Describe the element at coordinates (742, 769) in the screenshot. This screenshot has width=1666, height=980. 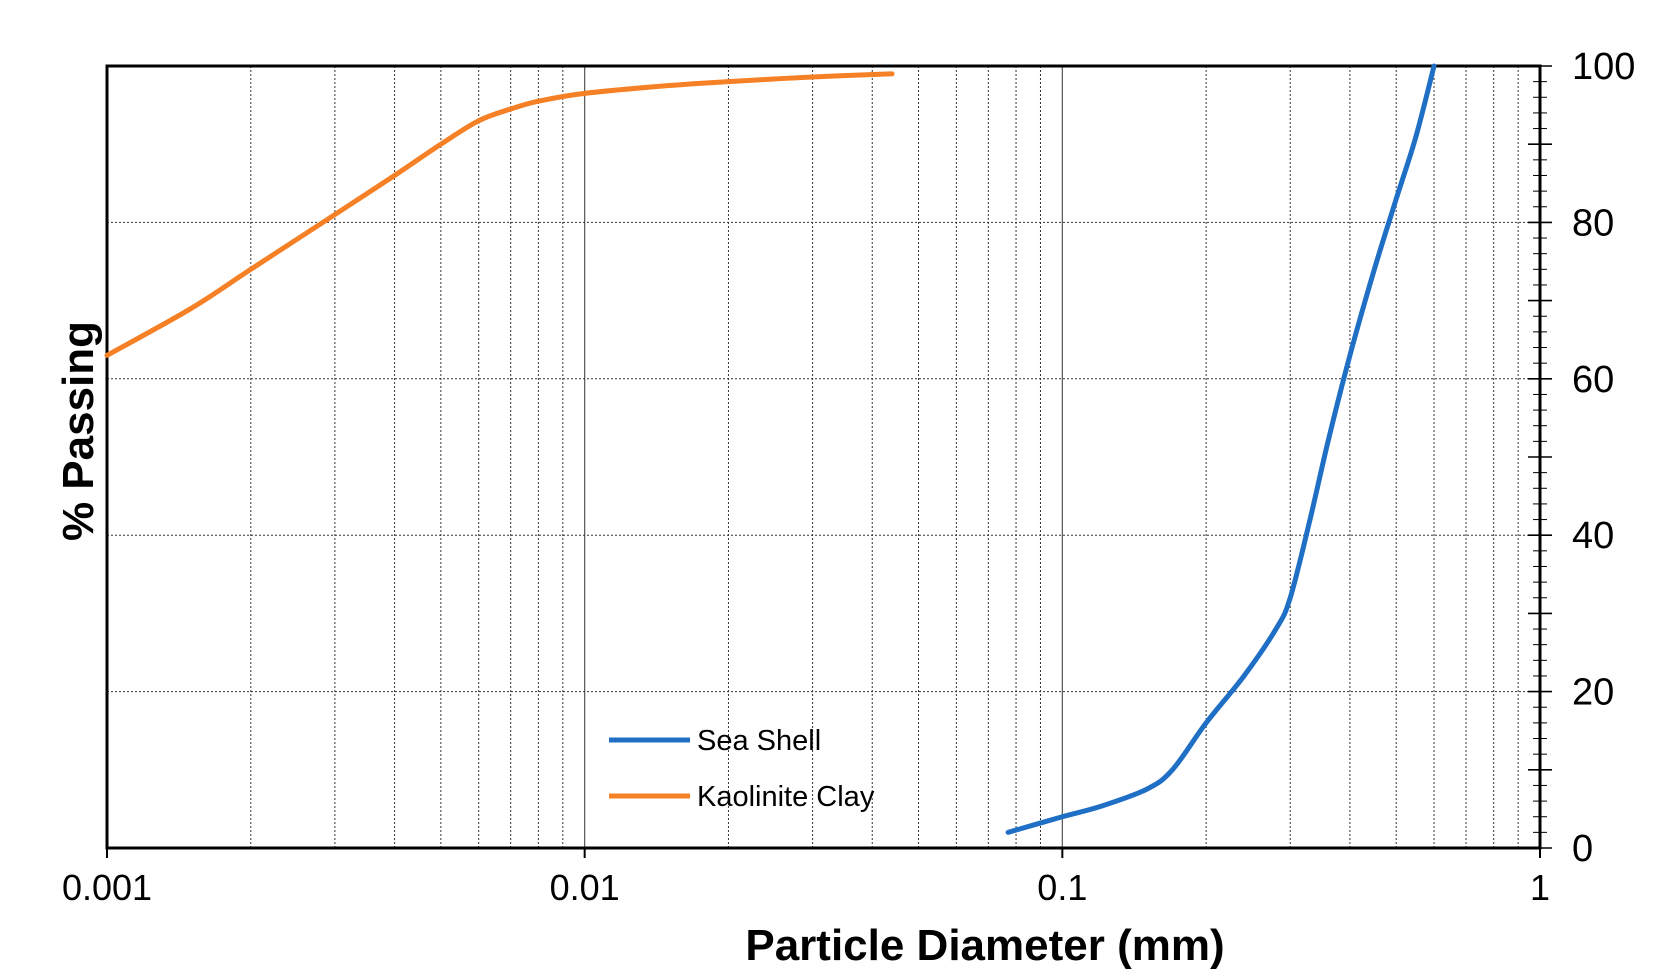
I see `legend: Sea Shell Kaolinite Clay` at that location.